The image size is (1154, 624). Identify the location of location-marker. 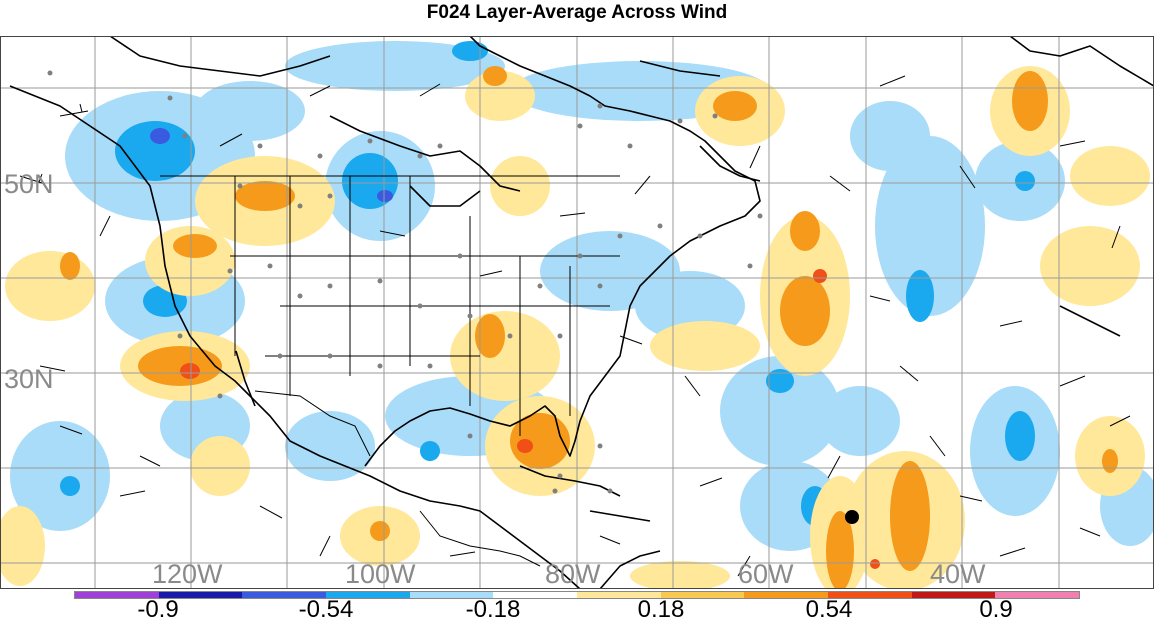
(852, 517).